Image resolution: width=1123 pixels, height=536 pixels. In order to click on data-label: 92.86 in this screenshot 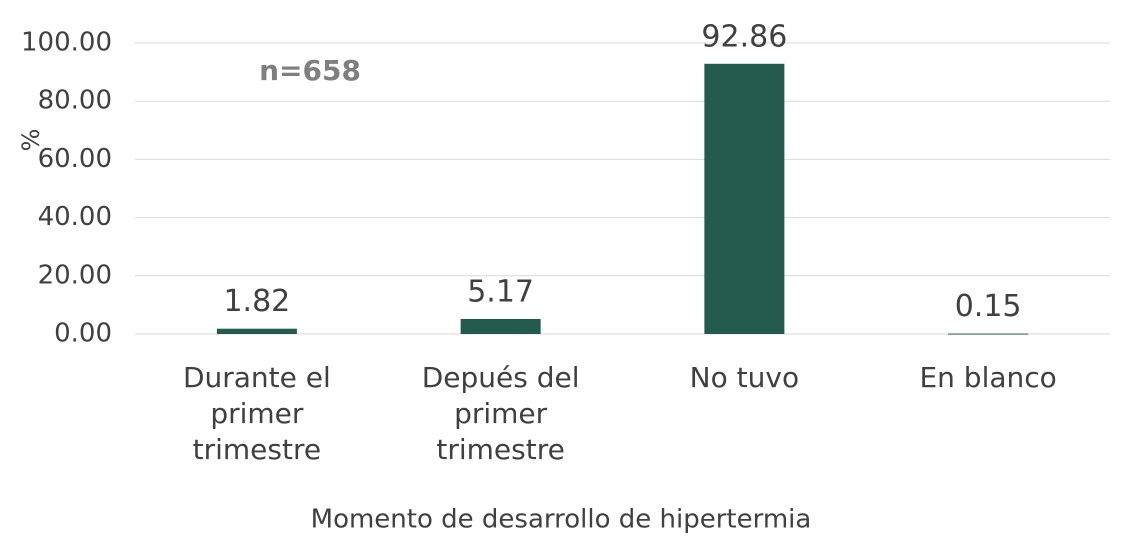, I will do `click(744, 36)`.